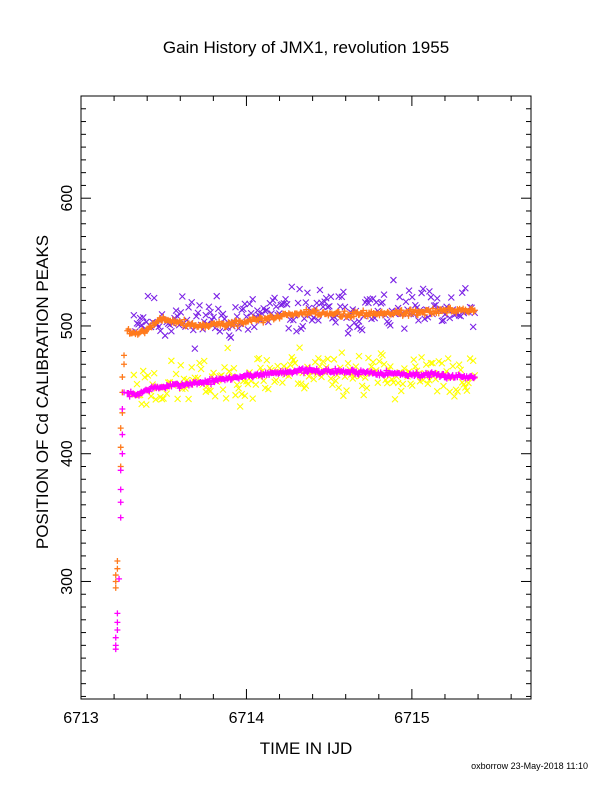 Image resolution: width=612 pixels, height=792 pixels. What do you see at coordinates (67, 326) in the screenshot?
I see `y-tick-label: 500` at bounding box center [67, 326].